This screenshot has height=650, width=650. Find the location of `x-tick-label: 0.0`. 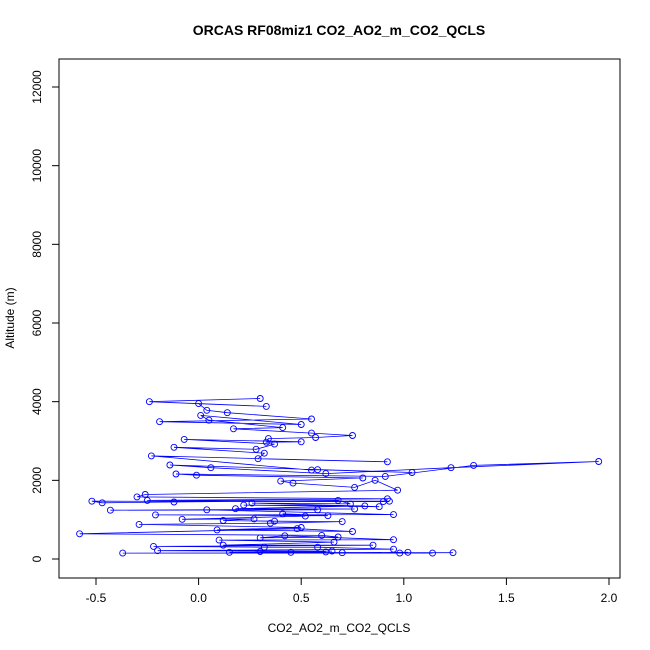

x-tick-label: 0.0 is located at coordinates (198, 598).